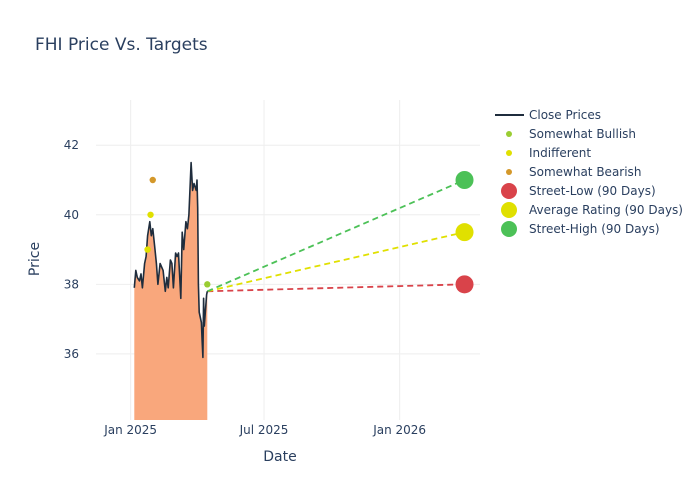 This screenshot has height=504, width=700. I want to click on legend-item-average: Average Rating (90 Days), so click(592, 210).